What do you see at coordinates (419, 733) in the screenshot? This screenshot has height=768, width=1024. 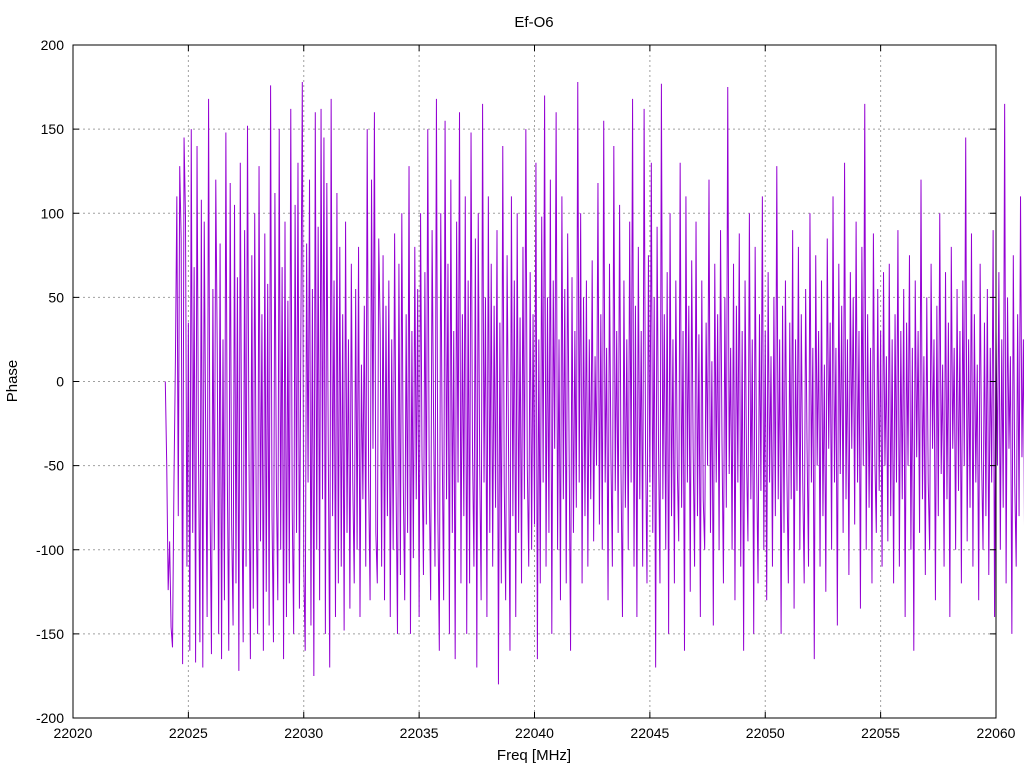 I see `x-tick-label: 22035` at bounding box center [419, 733].